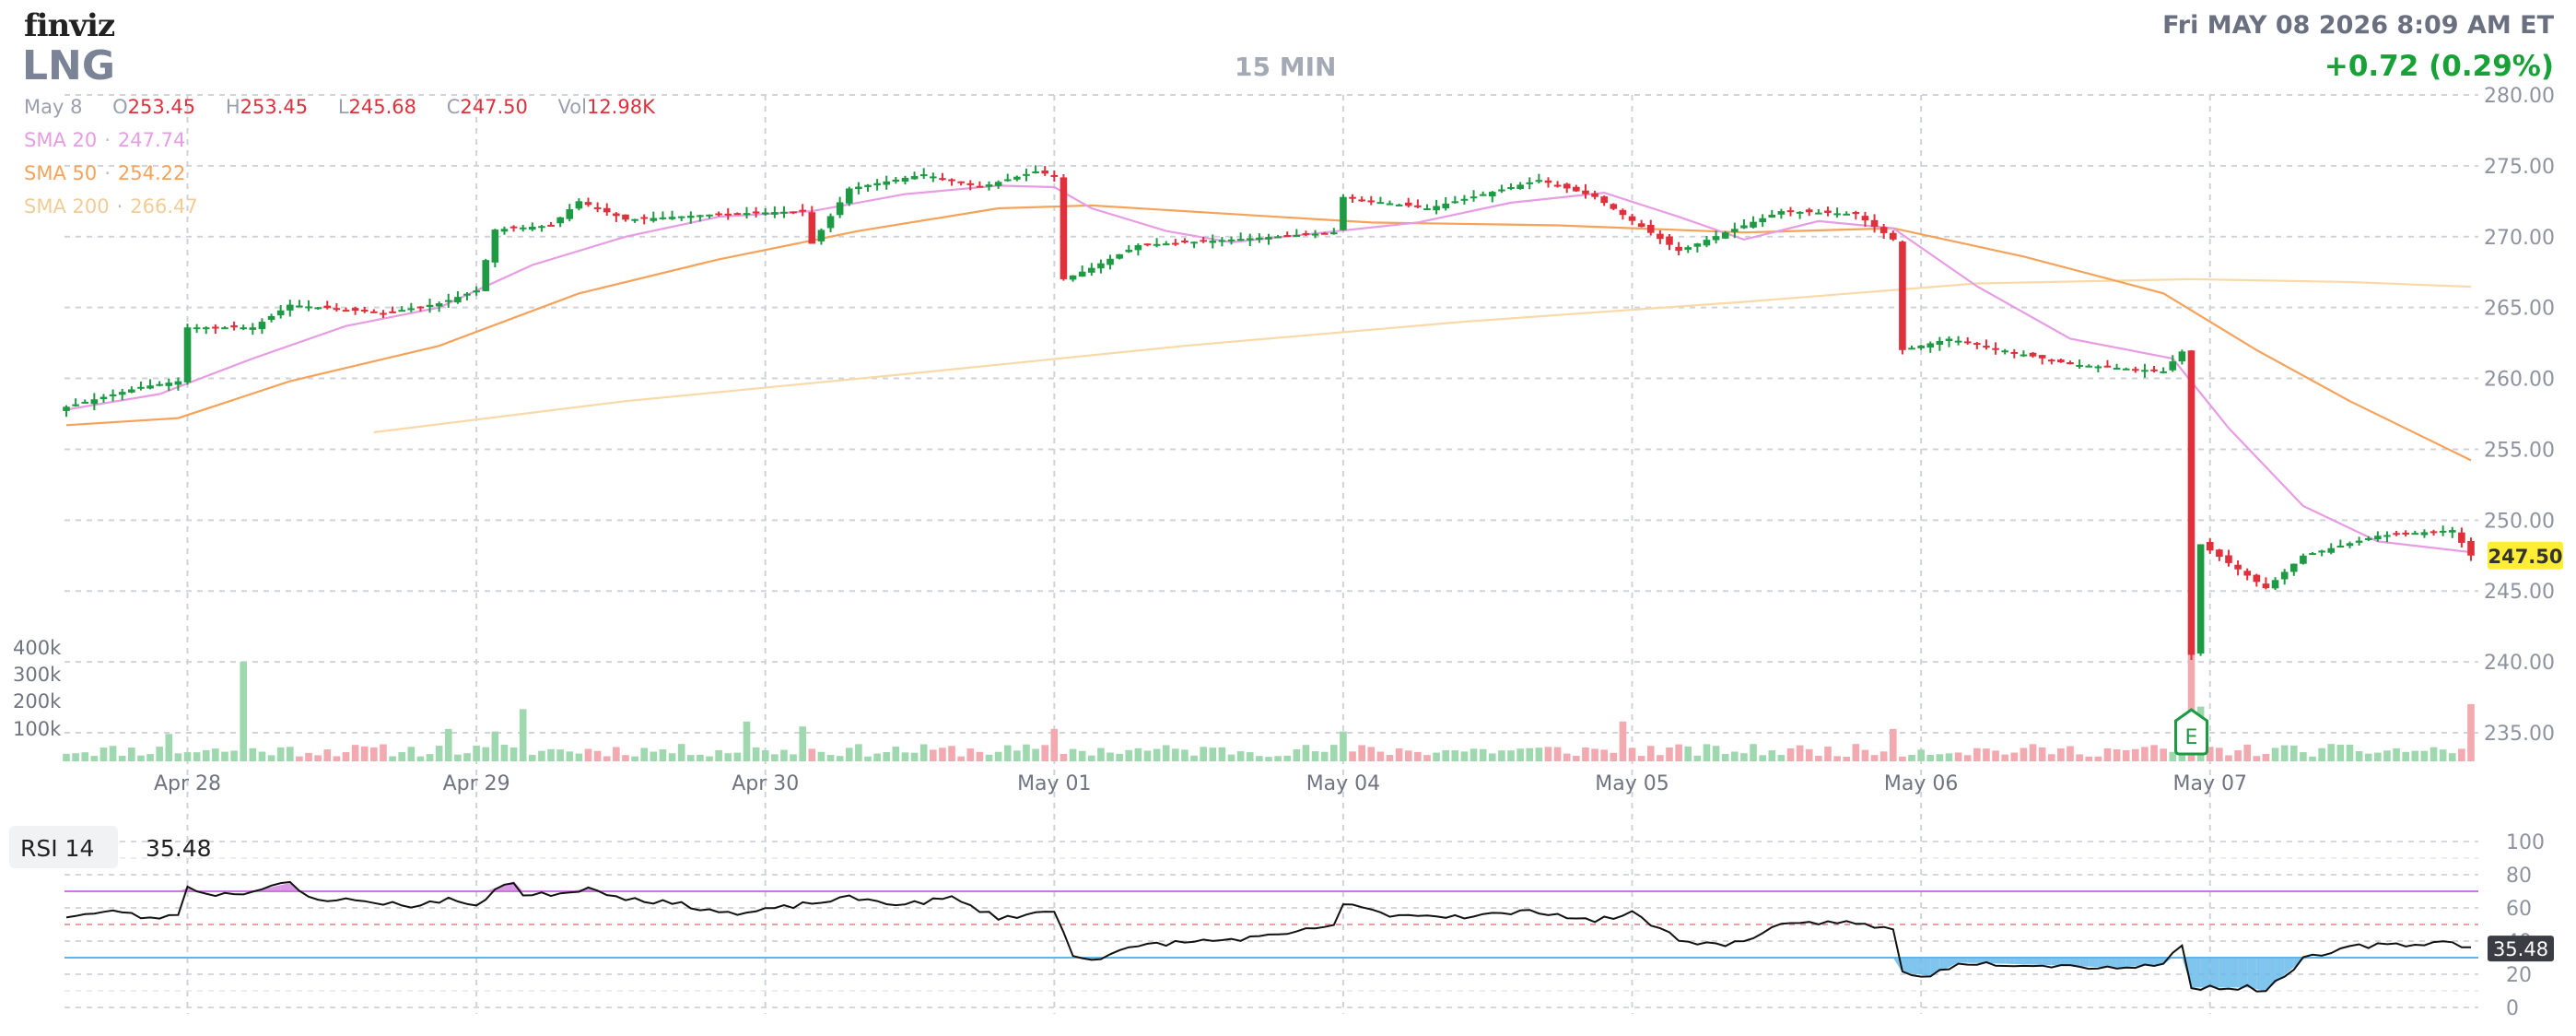 The width and height of the screenshot is (2576, 1036). What do you see at coordinates (1632, 784) in the screenshot?
I see `date-tick-label: May 05` at bounding box center [1632, 784].